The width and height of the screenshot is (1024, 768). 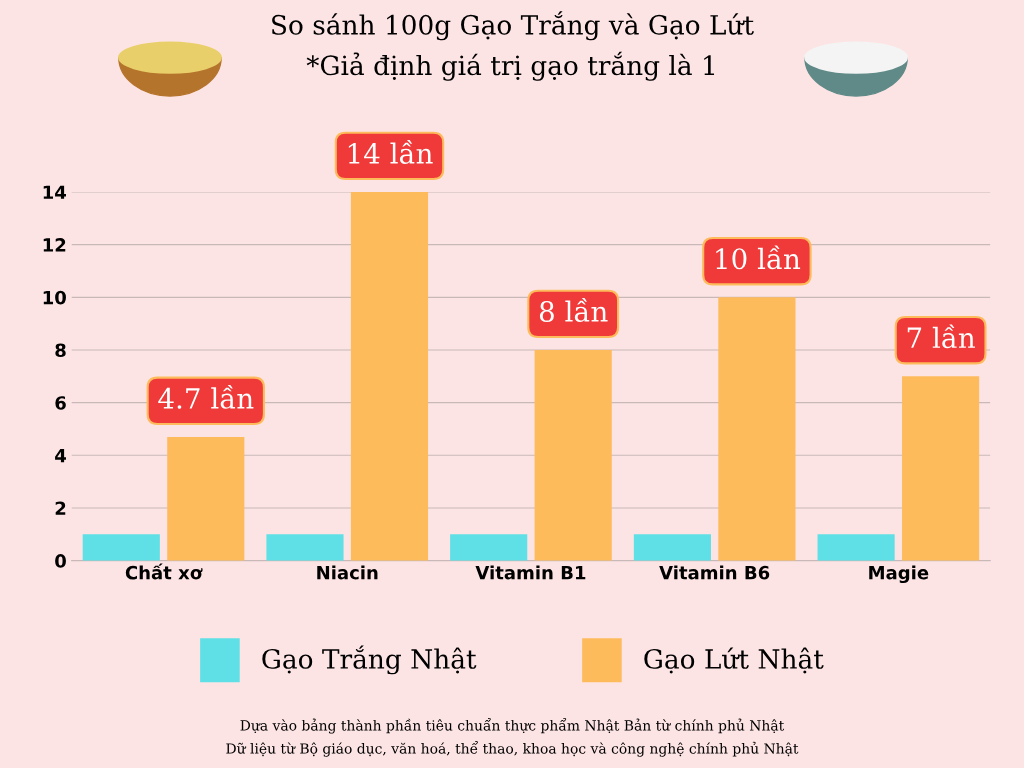 What do you see at coordinates (60, 561) in the screenshot?
I see `y-tick-label: 0` at bounding box center [60, 561].